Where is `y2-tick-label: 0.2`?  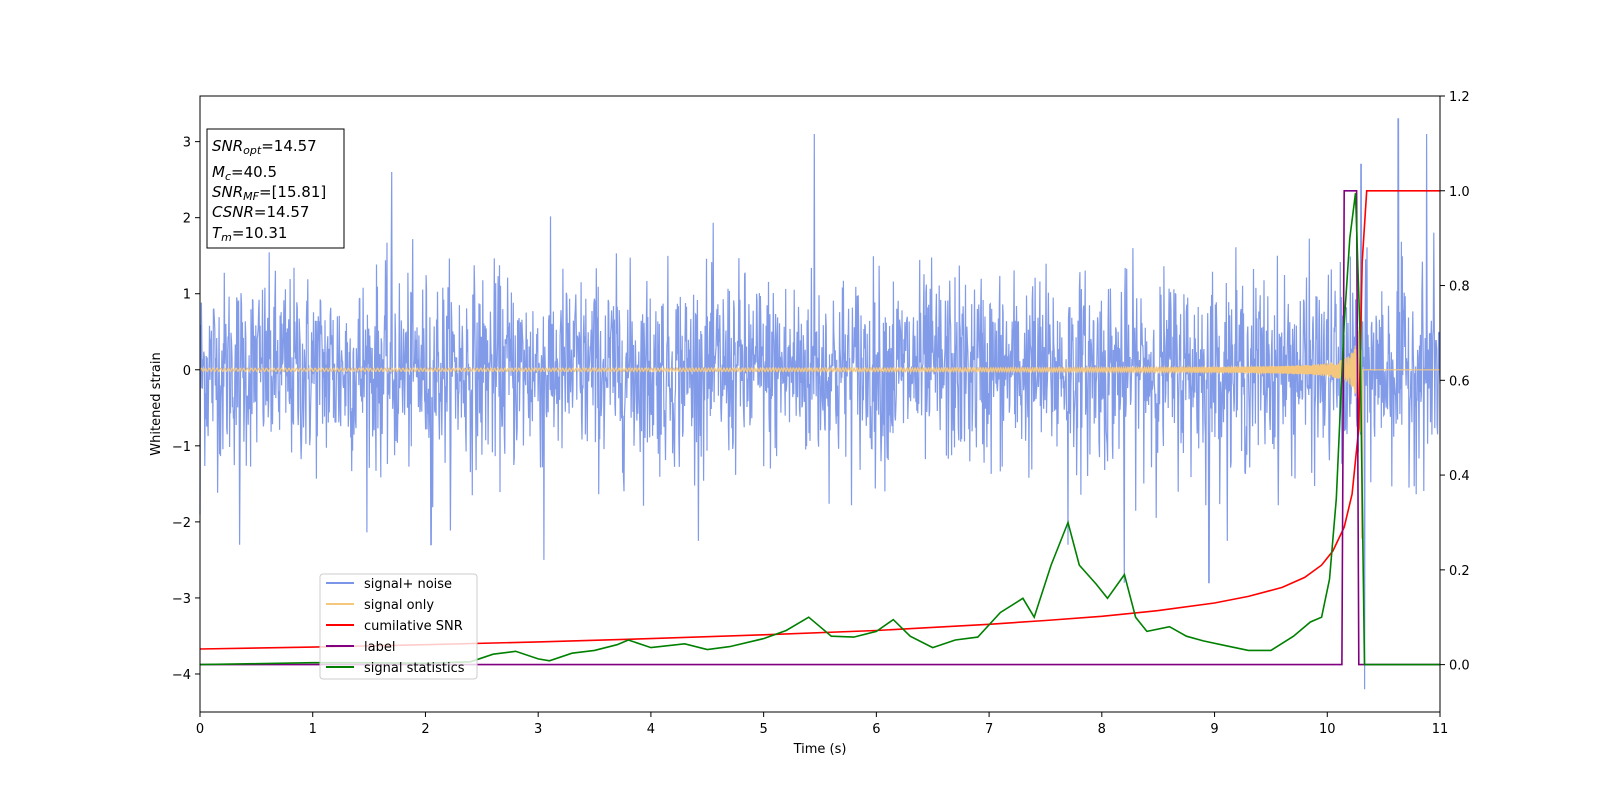 y2-tick-label: 0.2 is located at coordinates (1459, 571).